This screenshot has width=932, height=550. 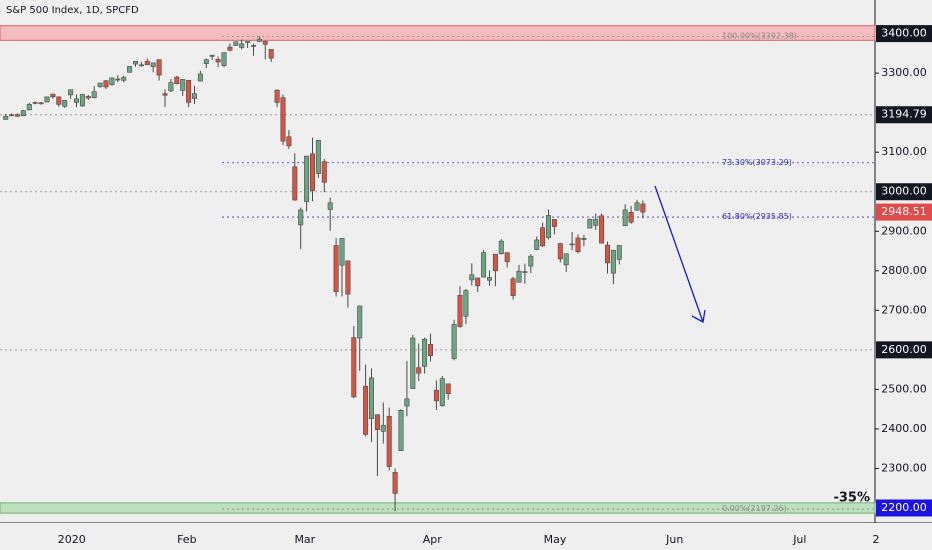 I want to click on x-tick-label: Jul, so click(x=799, y=539).